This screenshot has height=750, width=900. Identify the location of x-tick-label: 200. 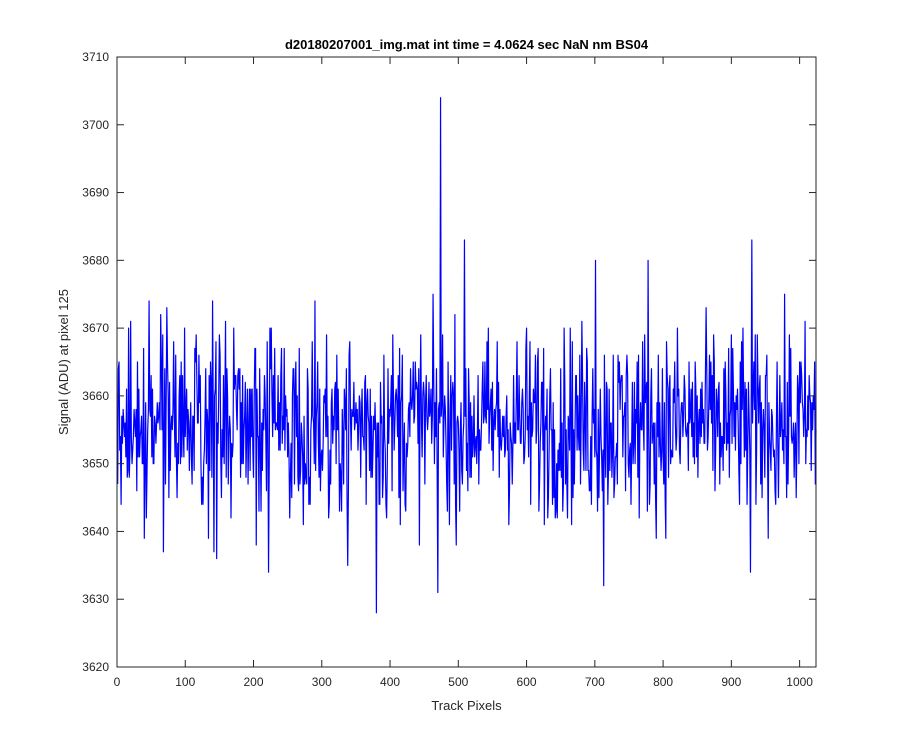
(254, 682).